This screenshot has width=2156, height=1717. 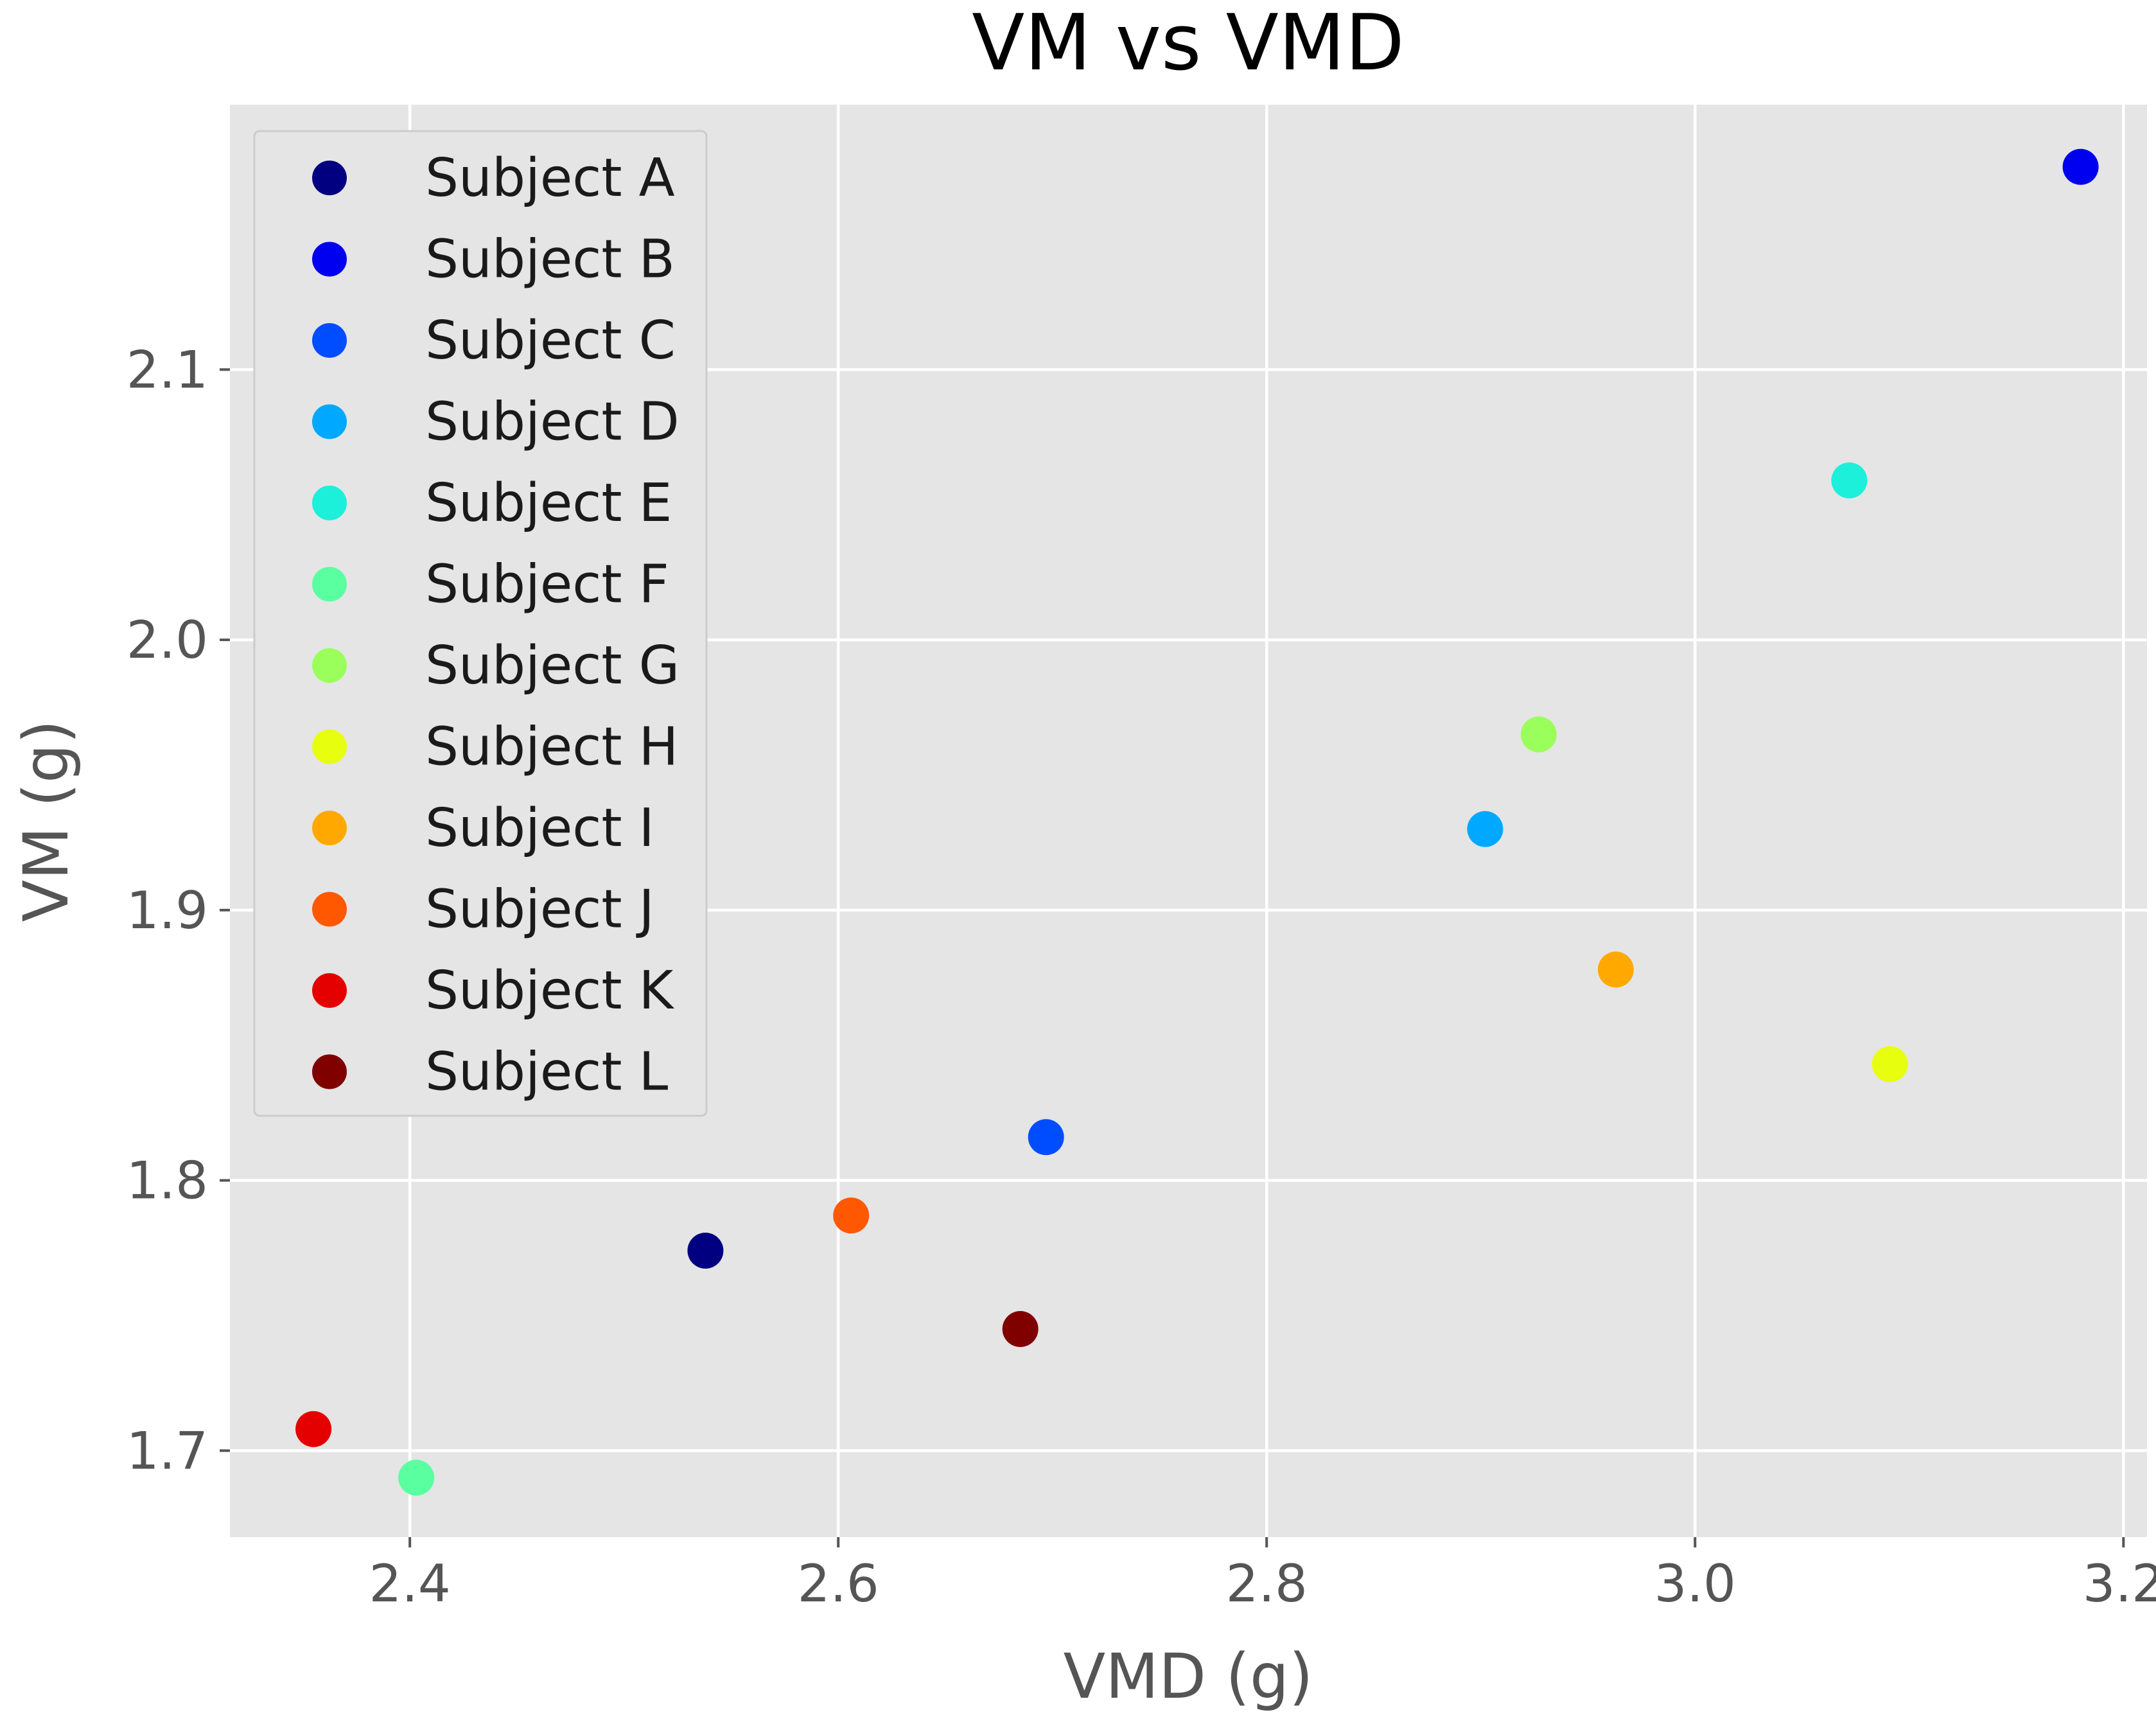 What do you see at coordinates (539, 909) in the screenshot?
I see `legend-label: Subject J` at bounding box center [539, 909].